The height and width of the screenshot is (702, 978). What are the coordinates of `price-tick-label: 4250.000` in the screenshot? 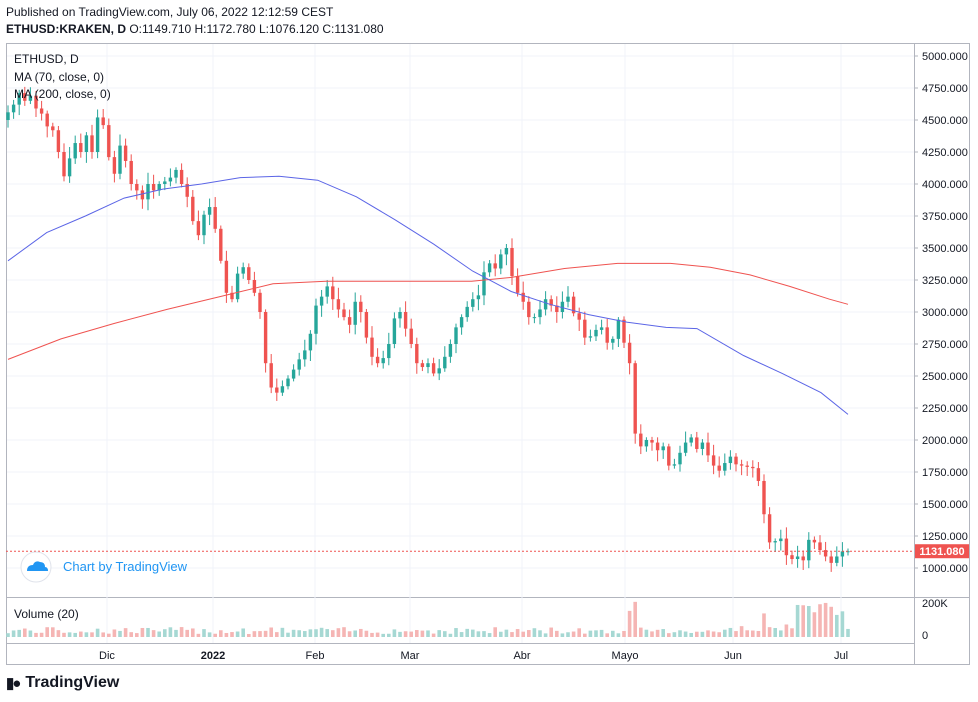 It's located at (945, 153).